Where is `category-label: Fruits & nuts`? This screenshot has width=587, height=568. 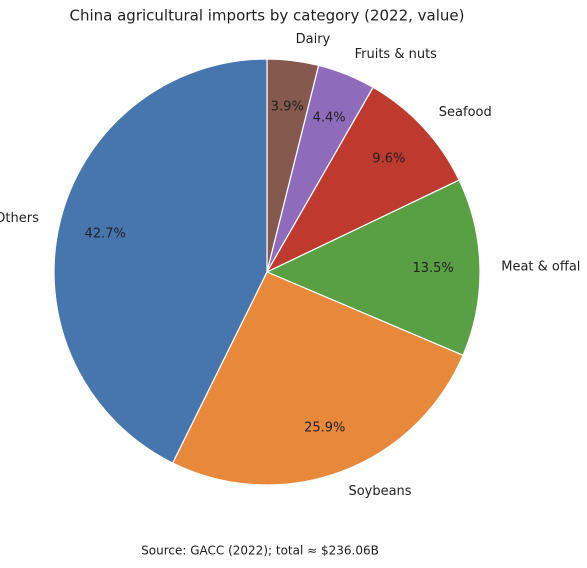
category-label: Fruits & nuts is located at coordinates (396, 54).